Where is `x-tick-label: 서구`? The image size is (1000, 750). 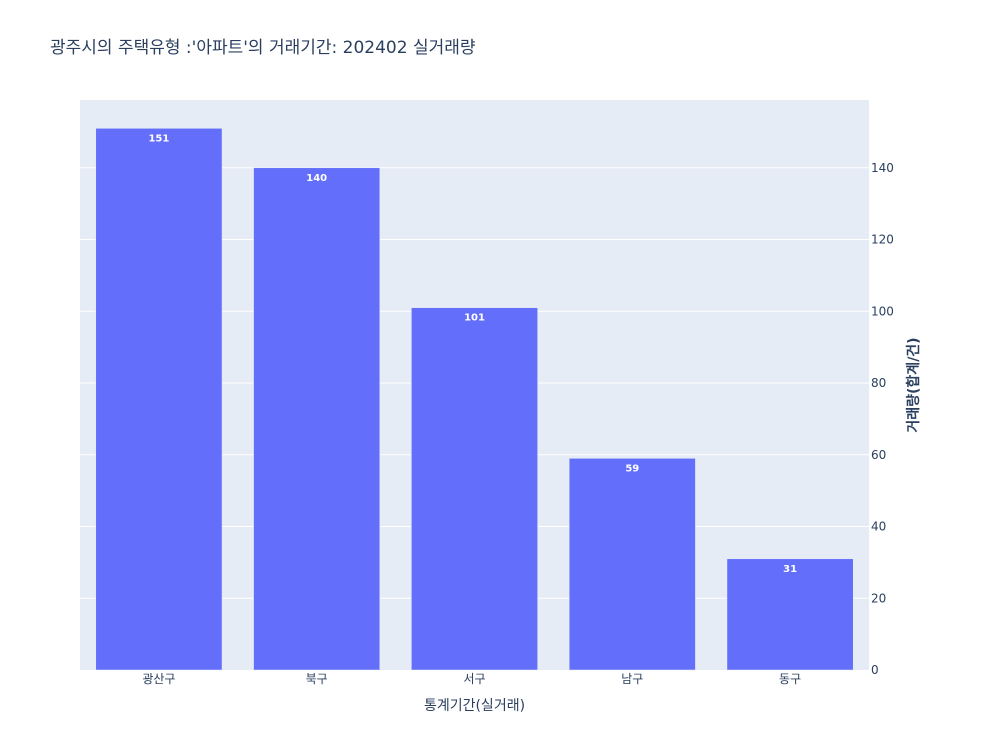 x-tick-label: 서구 is located at coordinates (474, 679).